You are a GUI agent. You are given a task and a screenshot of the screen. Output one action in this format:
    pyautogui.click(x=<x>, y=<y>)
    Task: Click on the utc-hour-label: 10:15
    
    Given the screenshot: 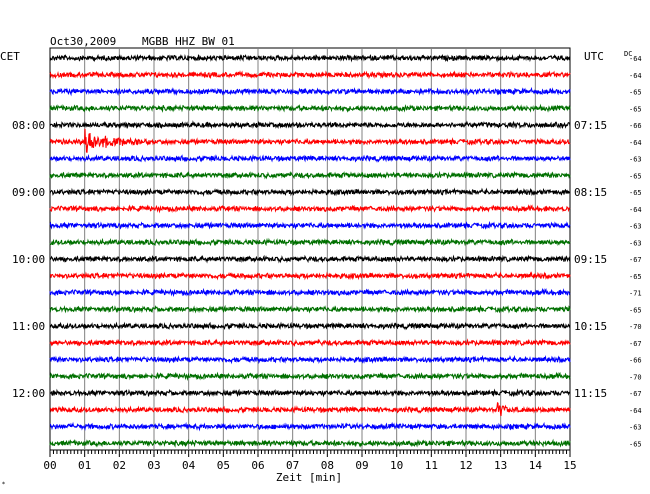 What is the action you would take?
    pyautogui.click(x=590, y=326)
    